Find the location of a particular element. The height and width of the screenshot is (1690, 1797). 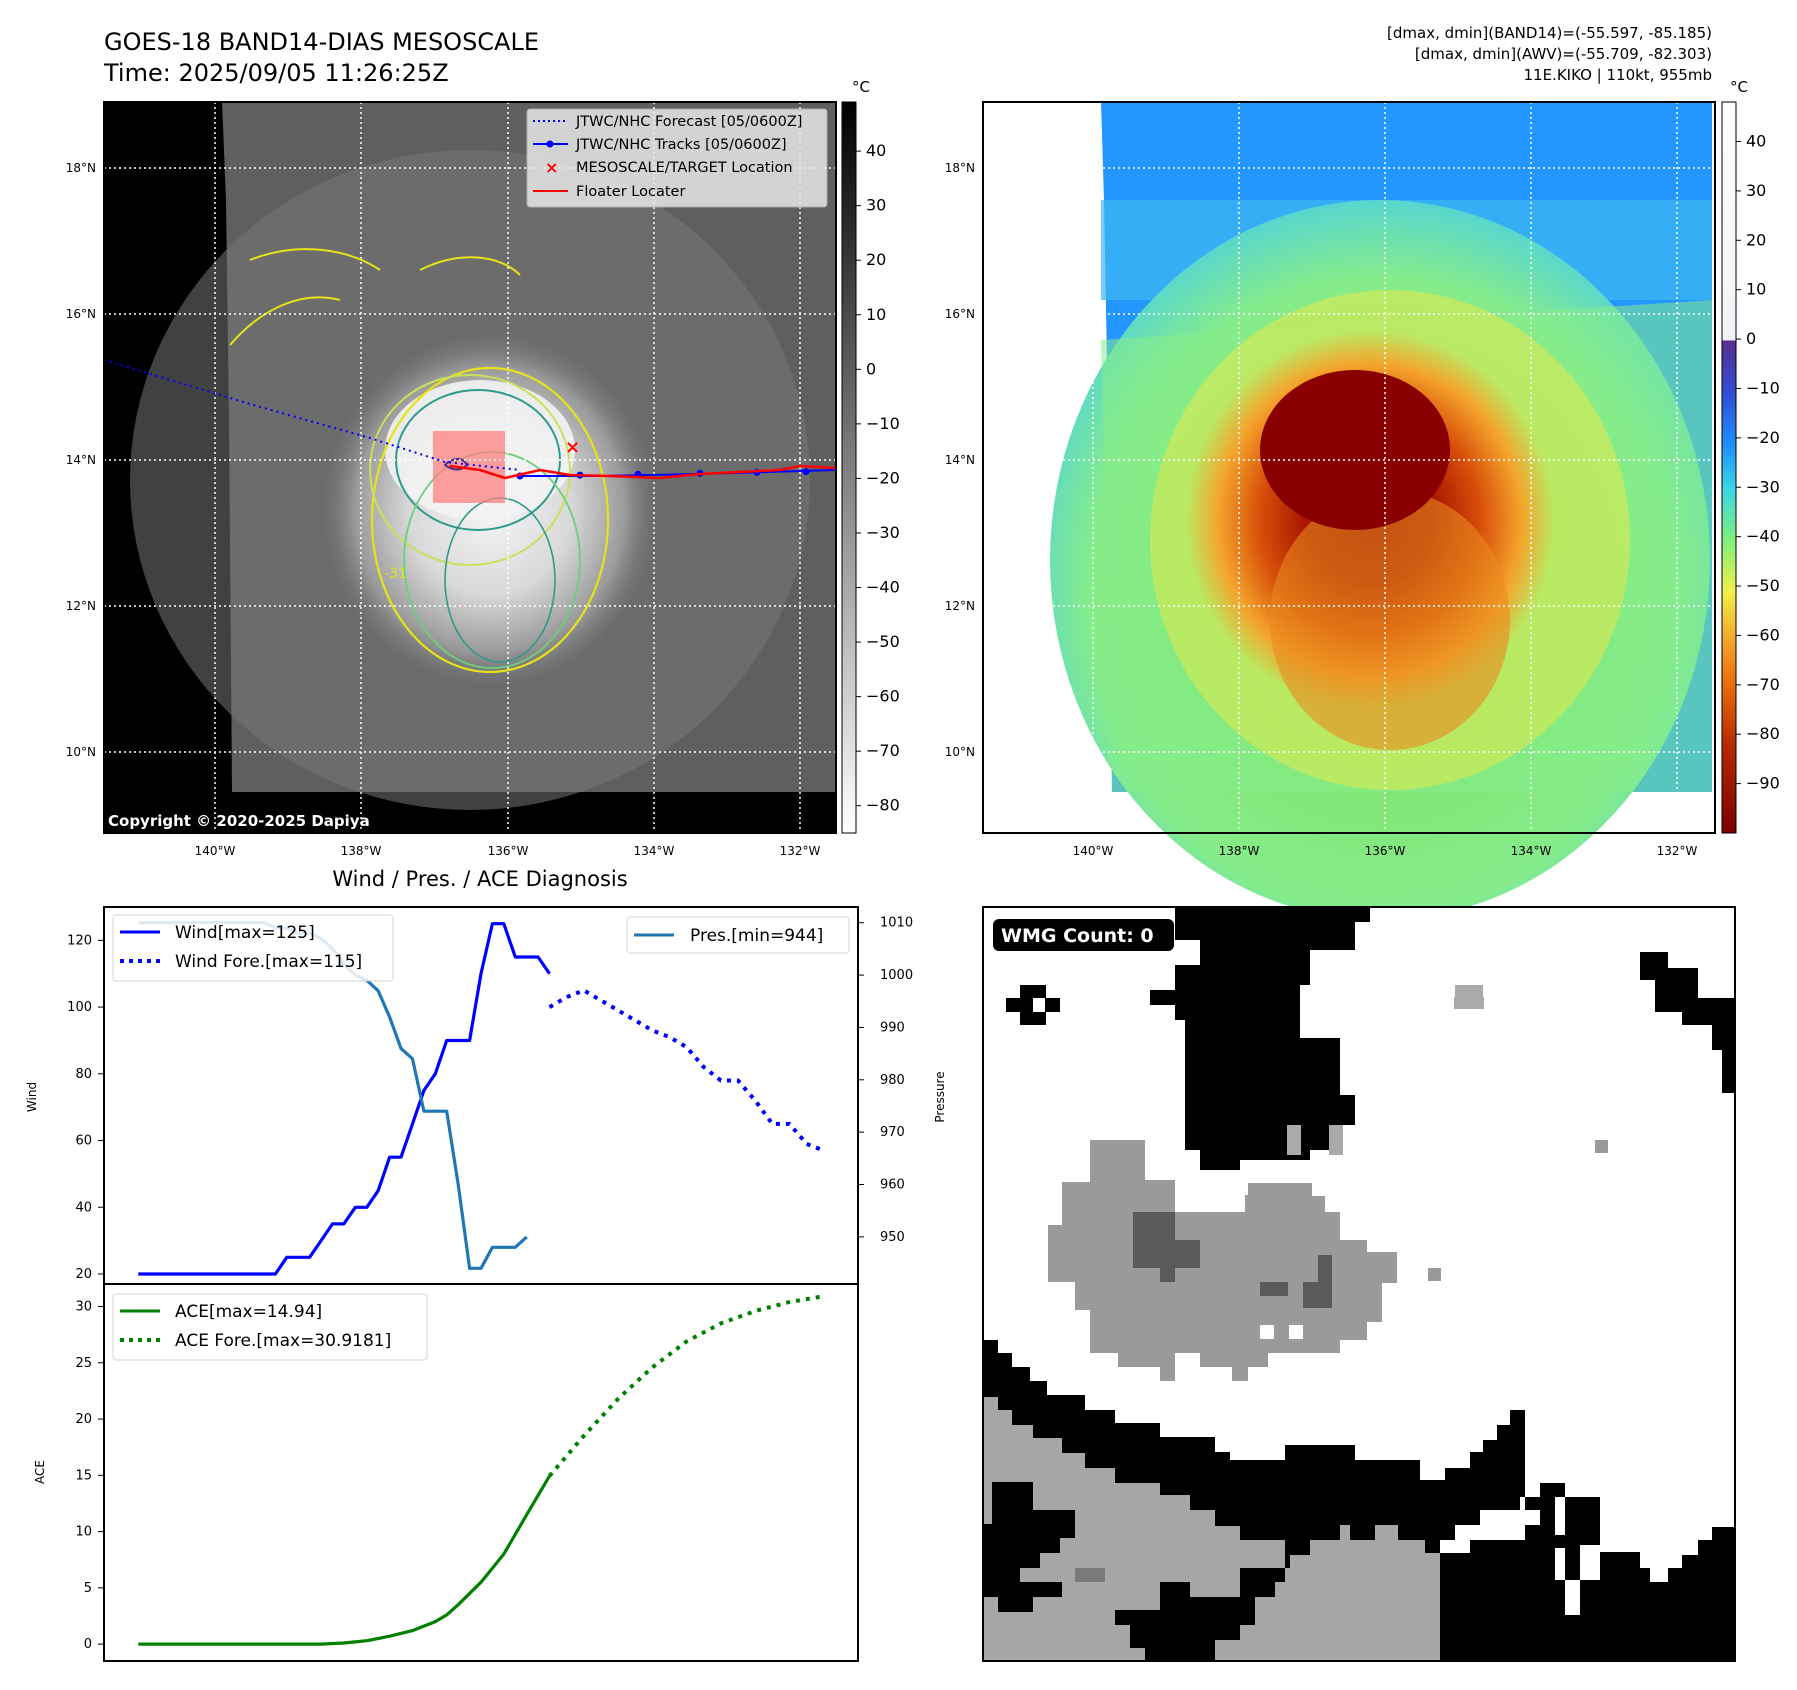

target-marker: × is located at coordinates (572, 447).